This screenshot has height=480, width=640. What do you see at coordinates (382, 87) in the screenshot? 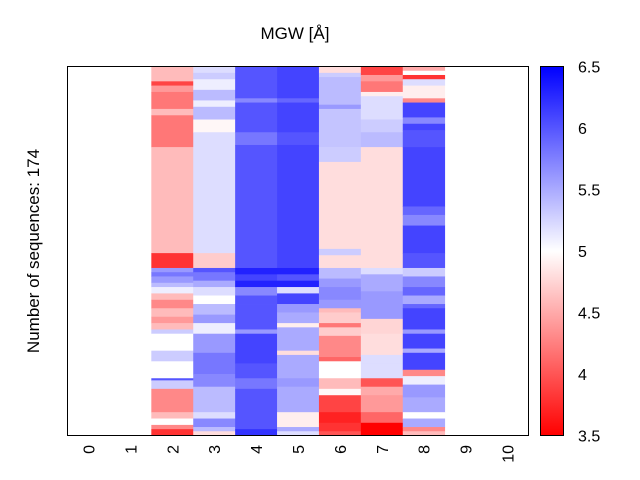
I see `heatmap-cell-col7-seg2` at bounding box center [382, 87].